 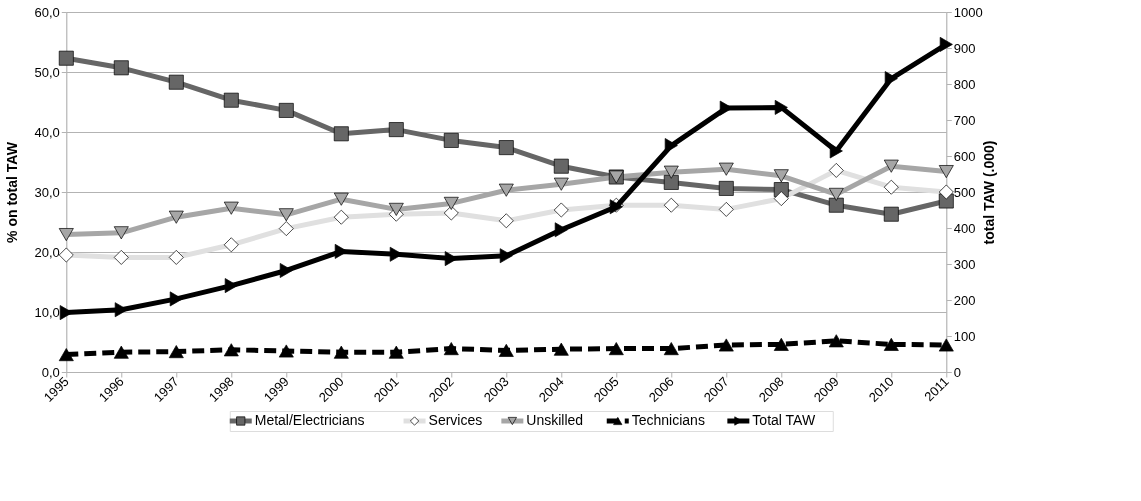 I want to click on y2-tick-label: 200, so click(x=964, y=300).